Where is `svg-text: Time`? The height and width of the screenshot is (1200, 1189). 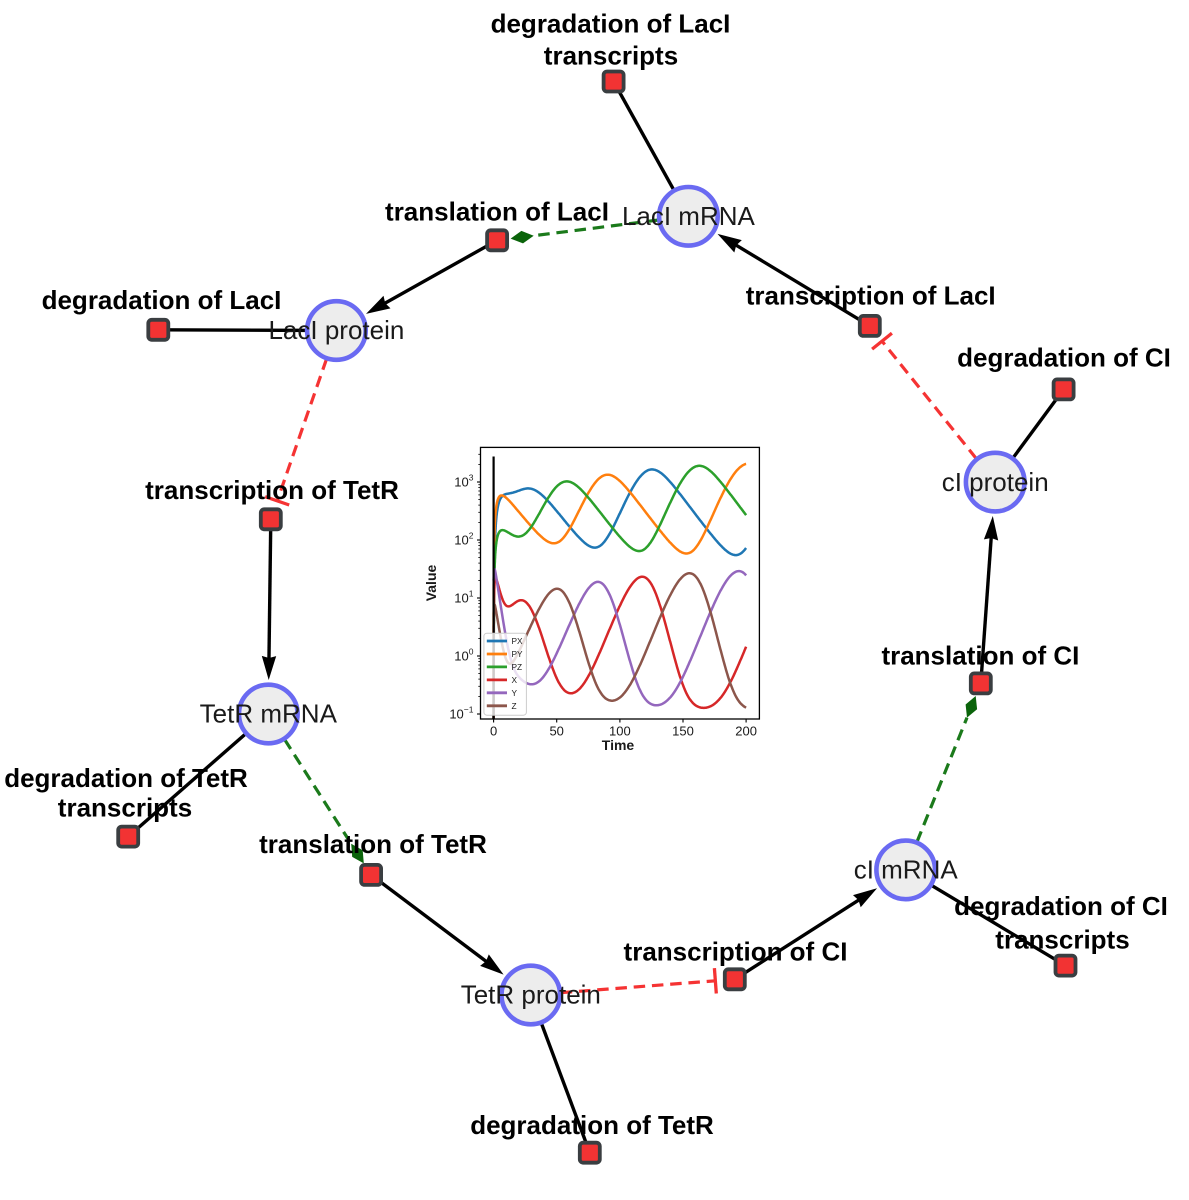 svg-text: Time is located at coordinates (618, 745).